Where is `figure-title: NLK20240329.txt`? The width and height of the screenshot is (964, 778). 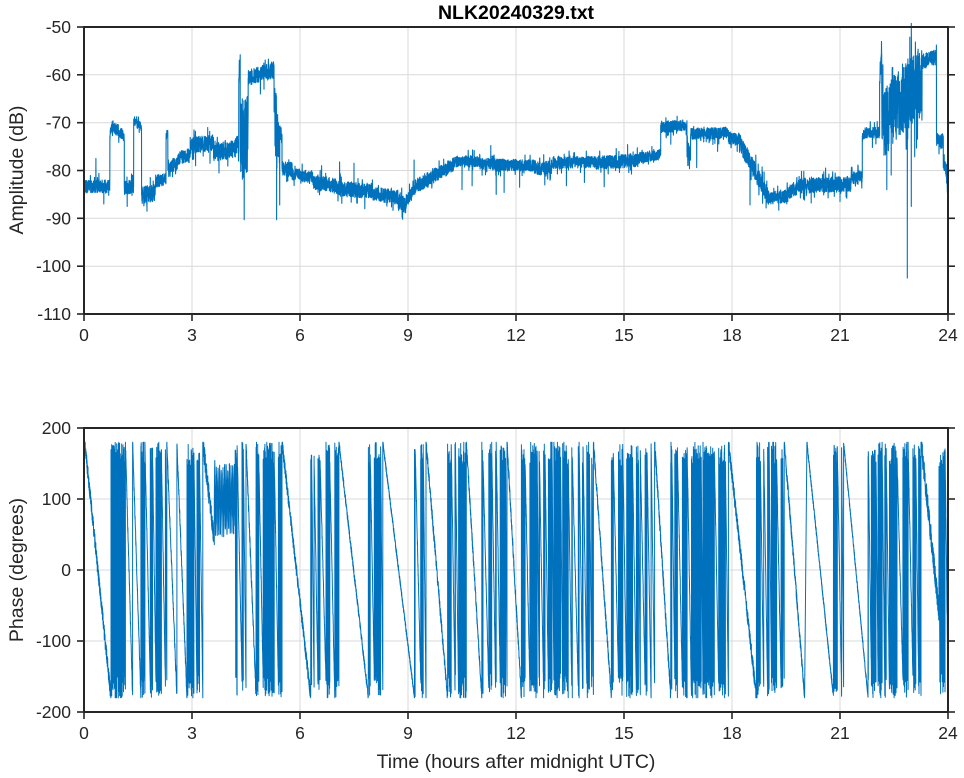 figure-title: NLK20240329.txt is located at coordinates (516, 13).